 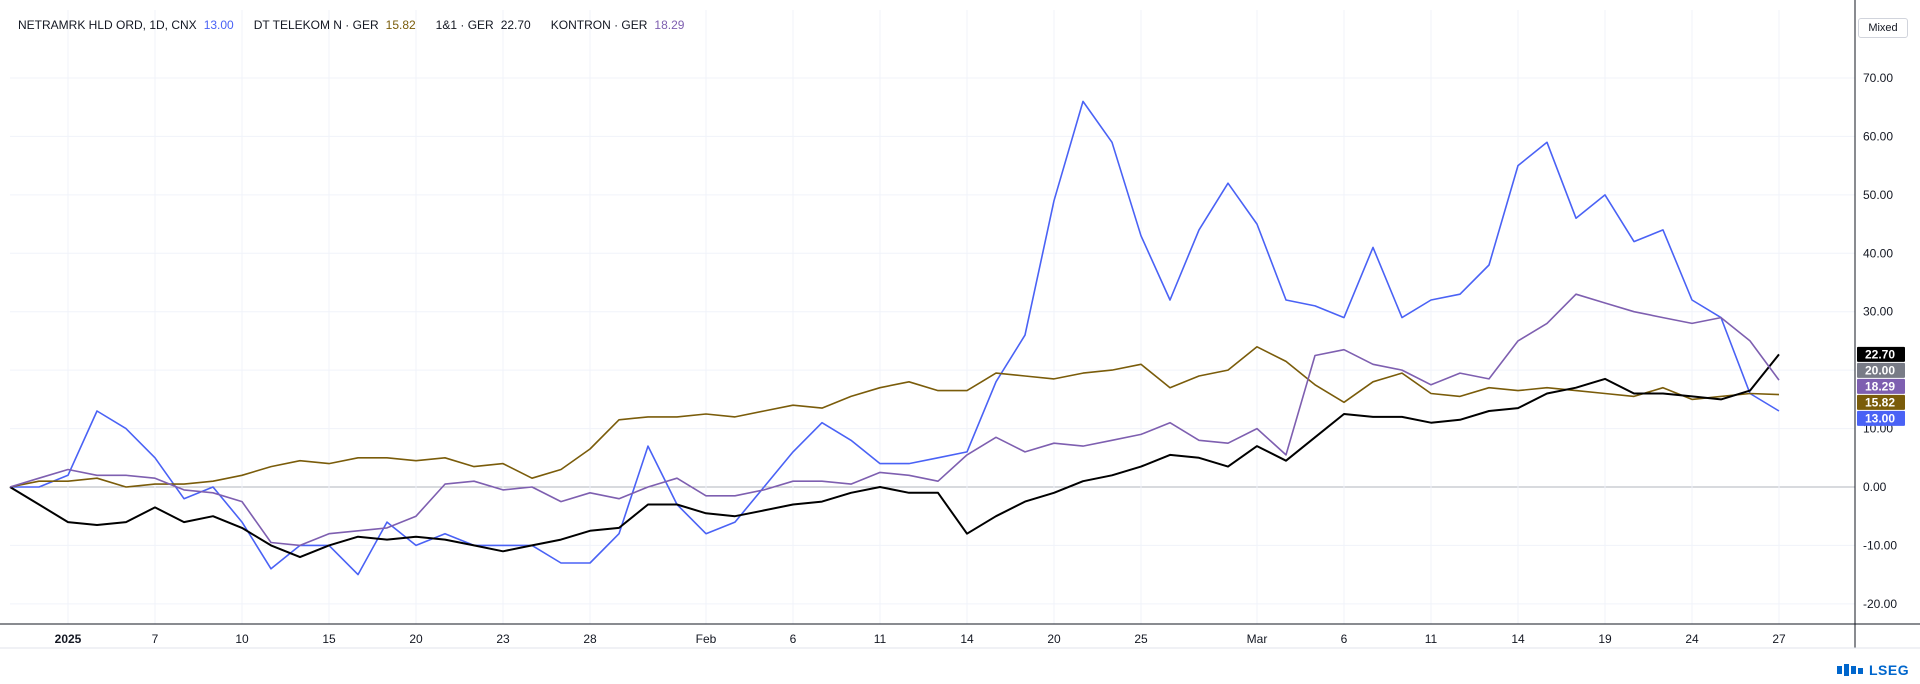 I want to click on y-tick-label: 40.00, so click(x=1878, y=253).